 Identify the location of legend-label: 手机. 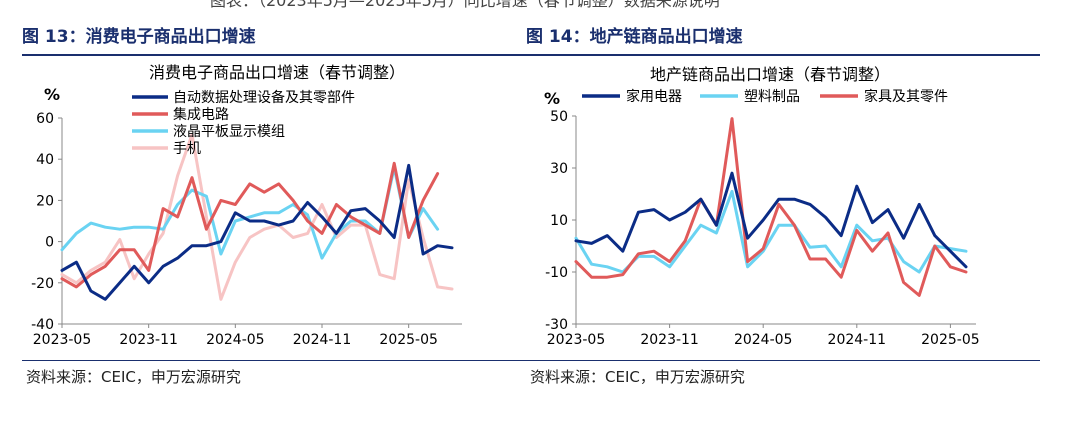
(187, 149).